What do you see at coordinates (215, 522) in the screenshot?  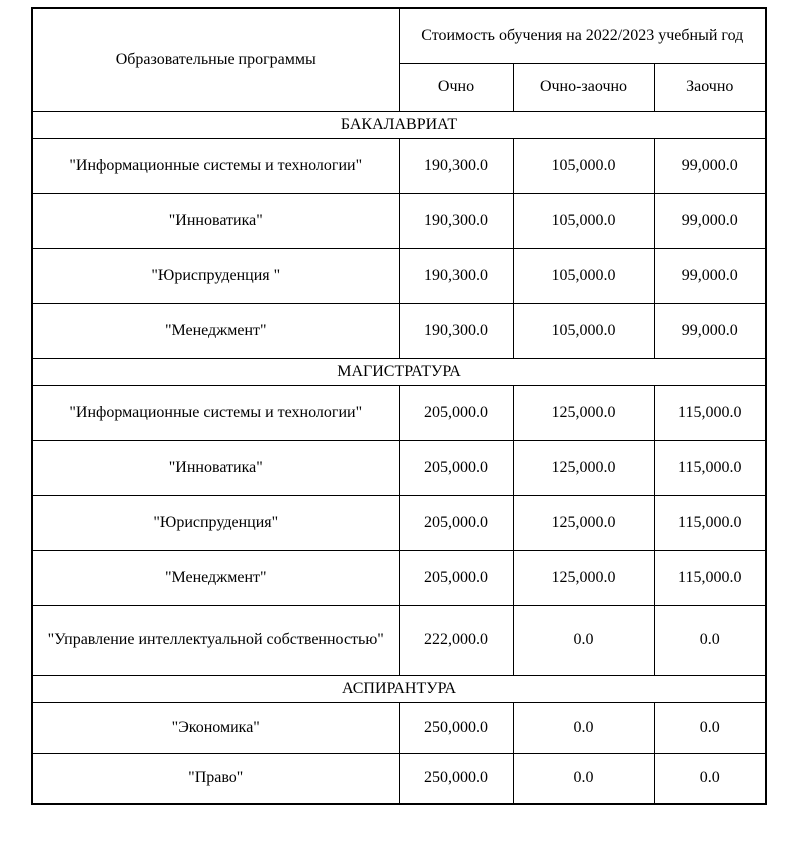 I see `program-name-cell: "Юриспруденция"` at bounding box center [215, 522].